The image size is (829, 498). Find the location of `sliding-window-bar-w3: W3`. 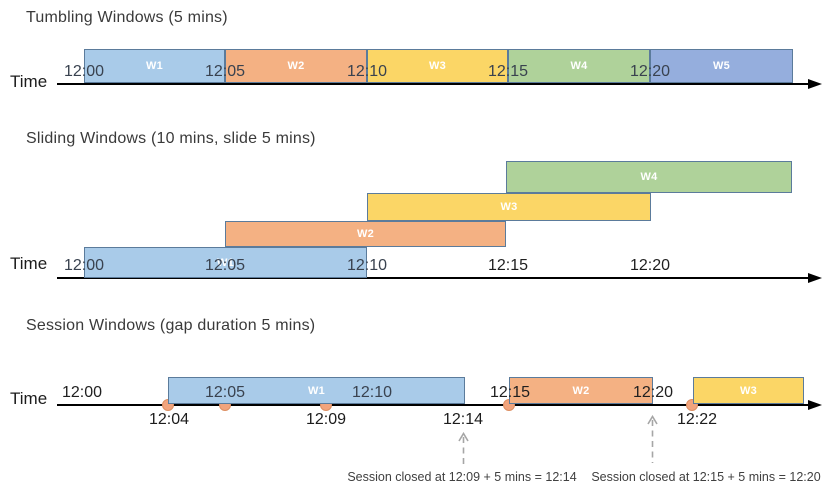

sliding-window-bar-w3: W3 is located at coordinates (509, 207).